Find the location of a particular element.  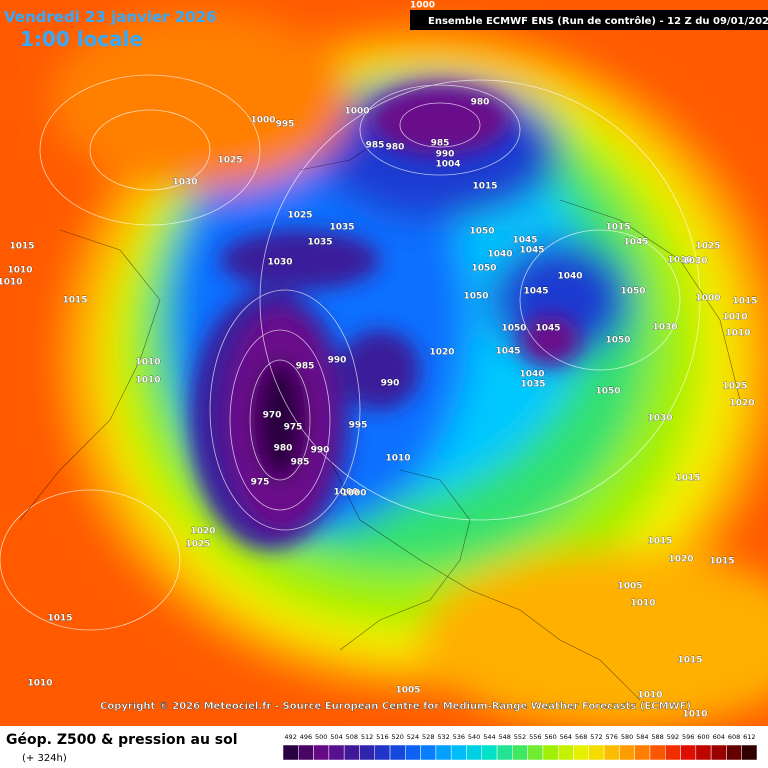

colorbar-label: 580 is located at coordinates (627, 737).